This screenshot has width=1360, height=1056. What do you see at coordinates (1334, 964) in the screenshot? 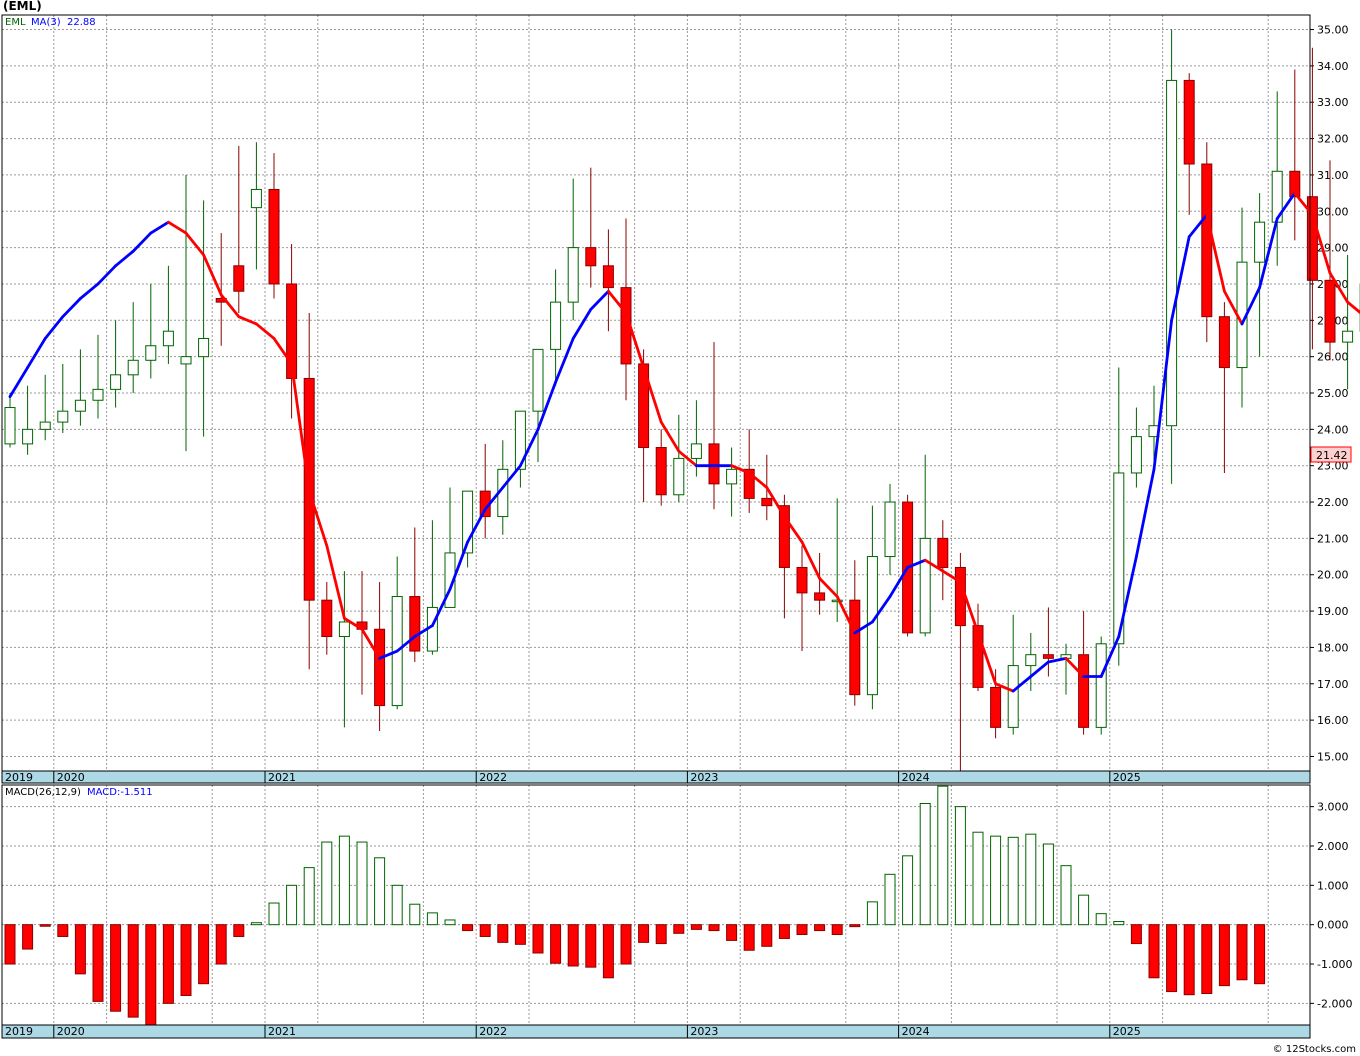
I see `macd-tick-label: -1.000` at bounding box center [1334, 964].